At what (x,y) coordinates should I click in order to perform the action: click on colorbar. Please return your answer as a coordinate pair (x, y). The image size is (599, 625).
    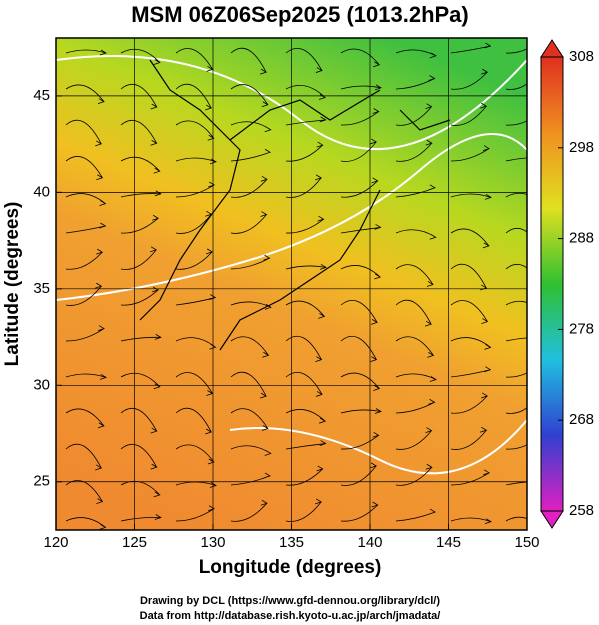
    Looking at the image, I should click on (552, 284).